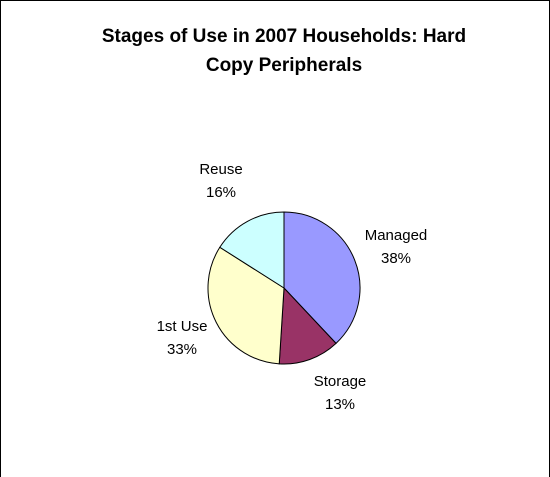  What do you see at coordinates (396, 258) in the screenshot?
I see `slice-label-percent: 38%` at bounding box center [396, 258].